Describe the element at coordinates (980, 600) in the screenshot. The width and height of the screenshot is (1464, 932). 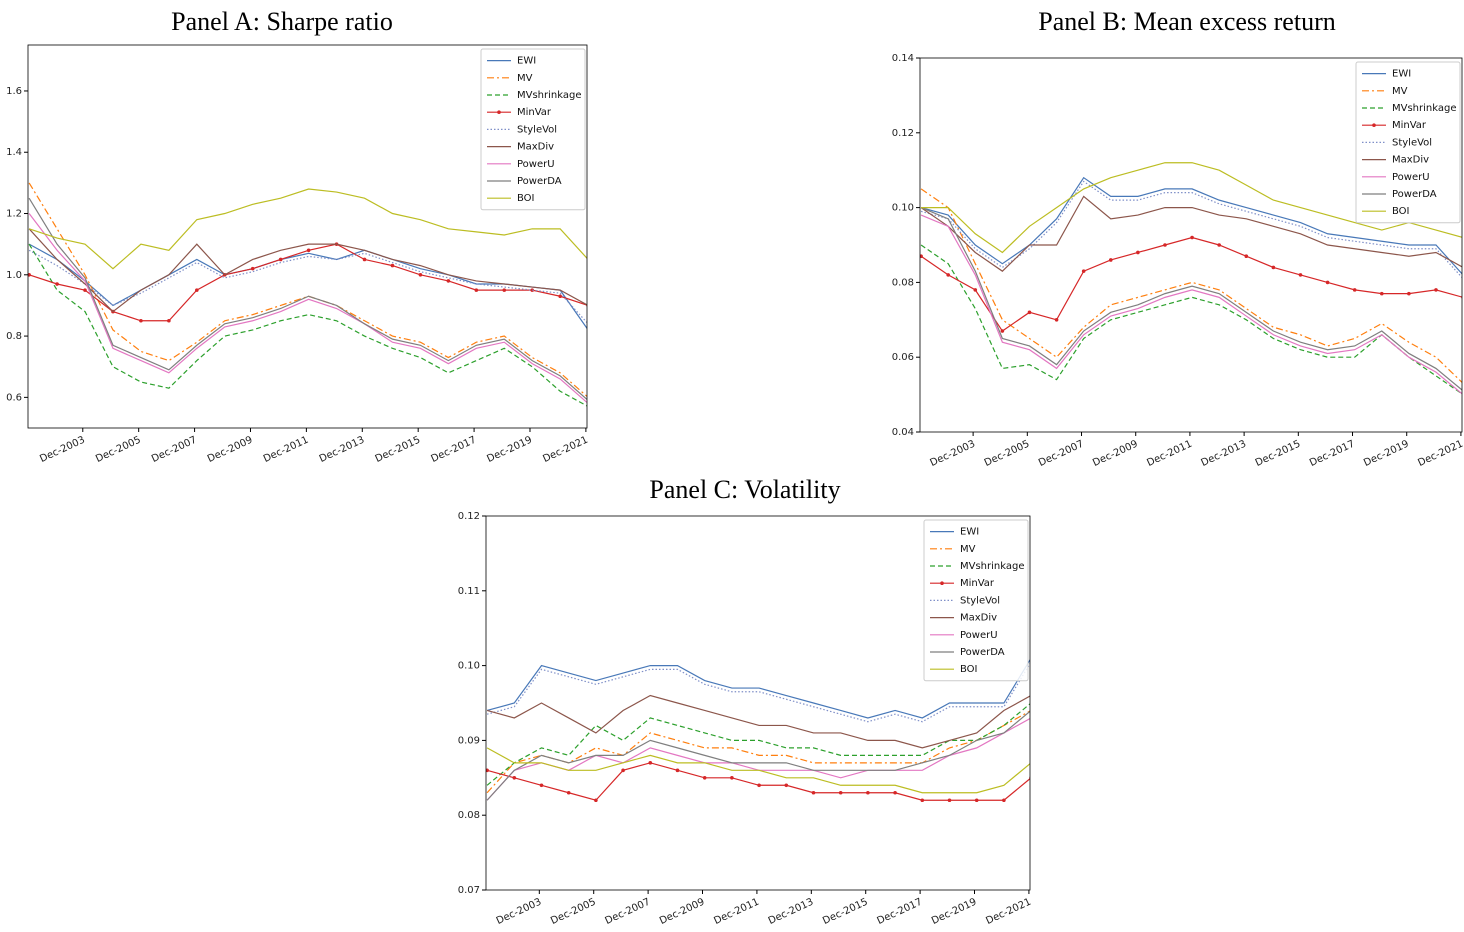
I see `legend-label: StyleVol` at that location.